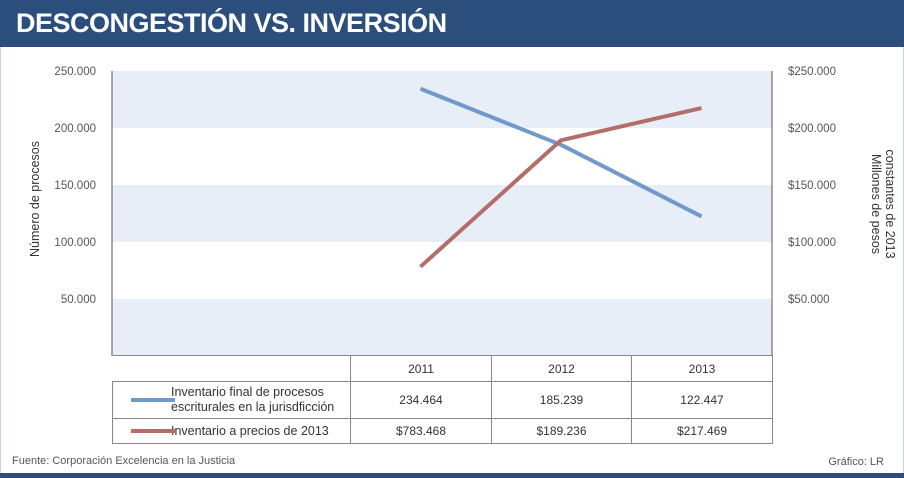 The height and width of the screenshot is (478, 904). I want to click on legend-swatch-blue, so click(153, 400).